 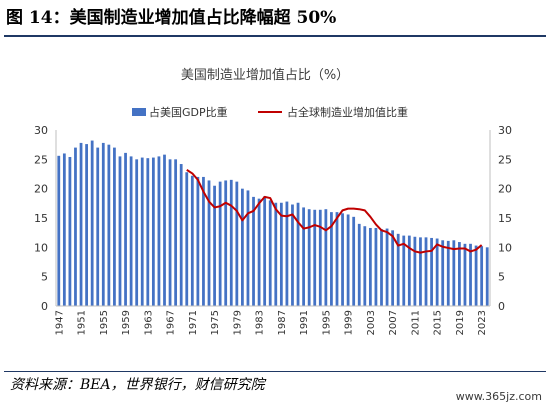 What do you see at coordinates (501, 306) in the screenshot?
I see `y-tick-label-right: 0` at bounding box center [501, 306].